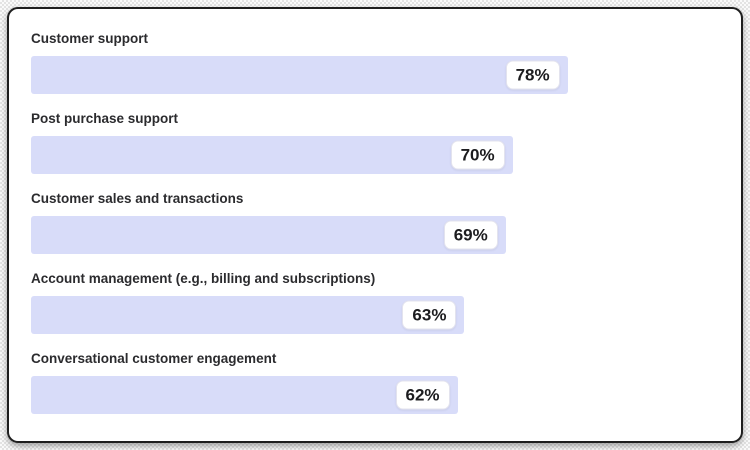 The width and height of the screenshot is (750, 450). Describe the element at coordinates (272, 155) in the screenshot. I see `bar: 70%` at that location.